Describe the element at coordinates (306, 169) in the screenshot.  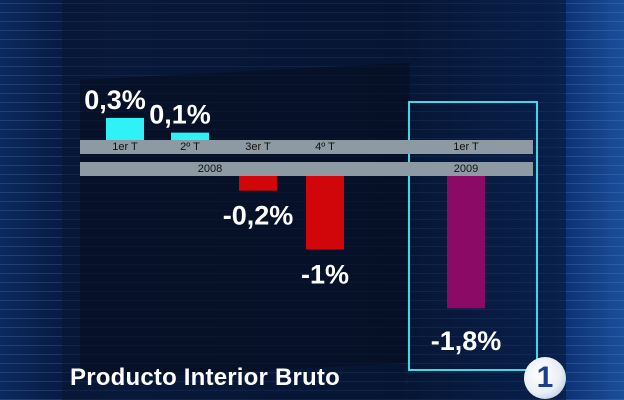
I see `year-band: 2008 2009` at that location.